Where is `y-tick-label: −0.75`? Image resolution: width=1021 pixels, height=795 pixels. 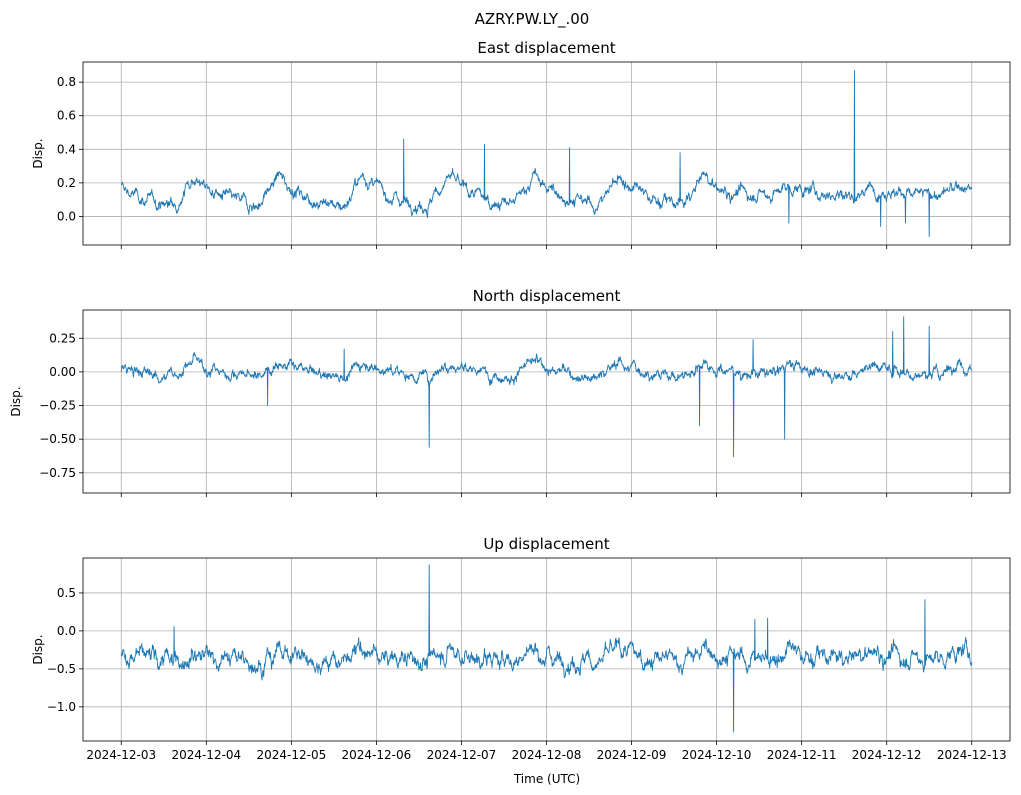 y-tick-label: −0.75 is located at coordinates (57, 473).